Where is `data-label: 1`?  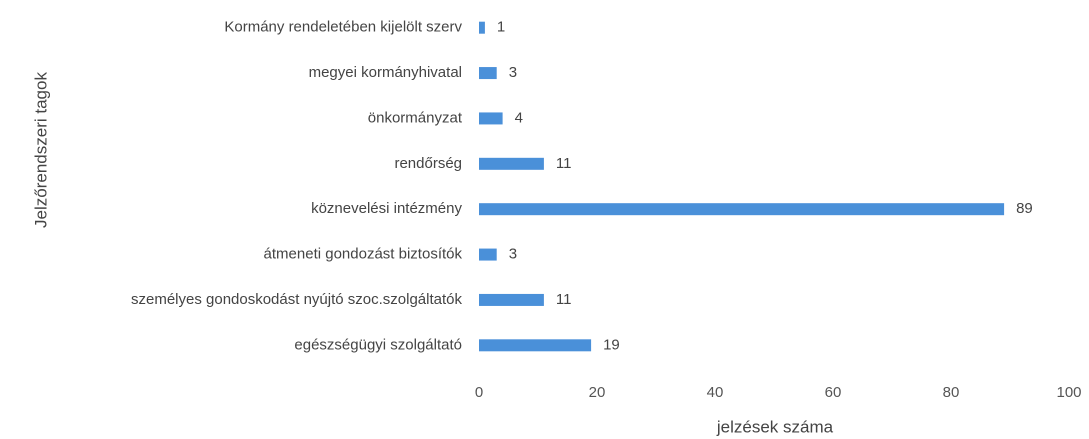
data-label: 1 is located at coordinates (501, 27).